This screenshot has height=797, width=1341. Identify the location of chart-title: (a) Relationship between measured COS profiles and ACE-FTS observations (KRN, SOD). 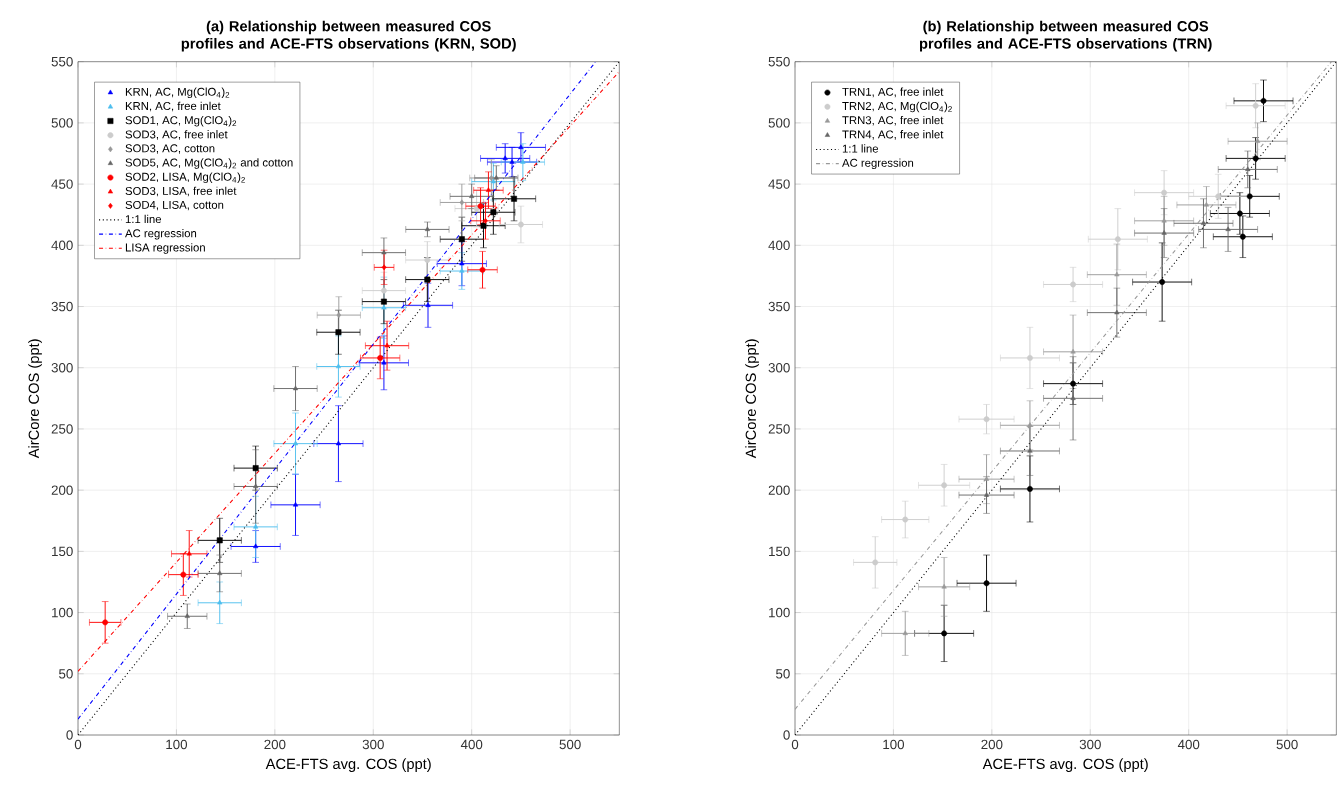
(348, 36).